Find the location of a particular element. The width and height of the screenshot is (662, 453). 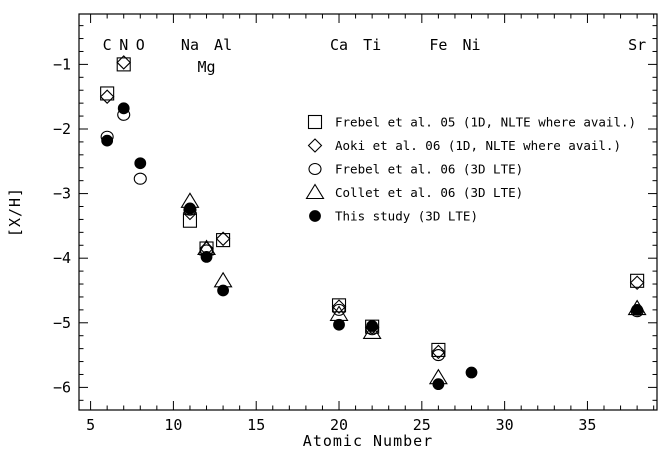

element-label-al: Al is located at coordinates (223, 45).